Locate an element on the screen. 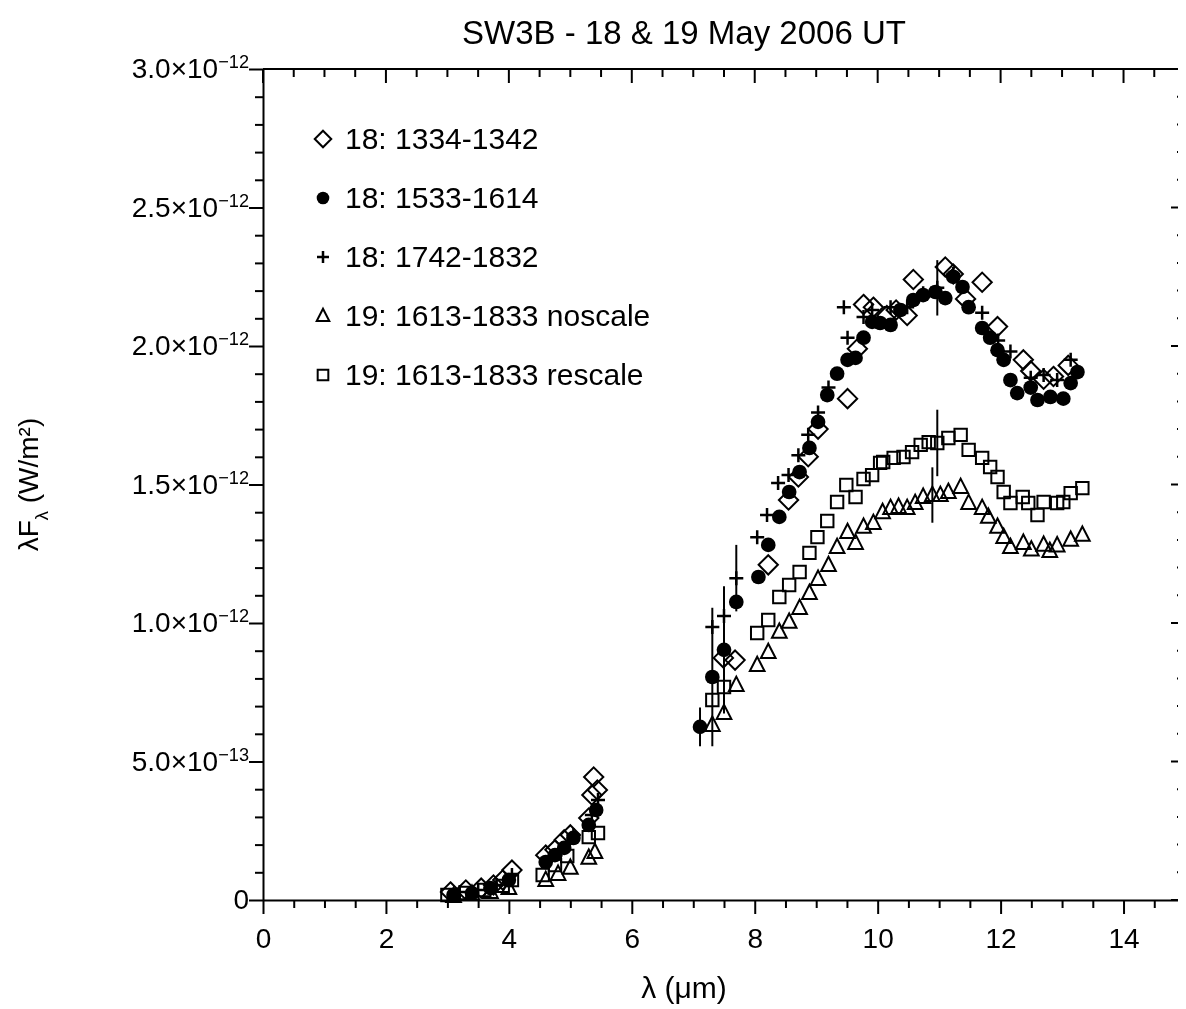 This screenshot has height=1009, width=1186. x-tick-label: 4 is located at coordinates (509, 938).